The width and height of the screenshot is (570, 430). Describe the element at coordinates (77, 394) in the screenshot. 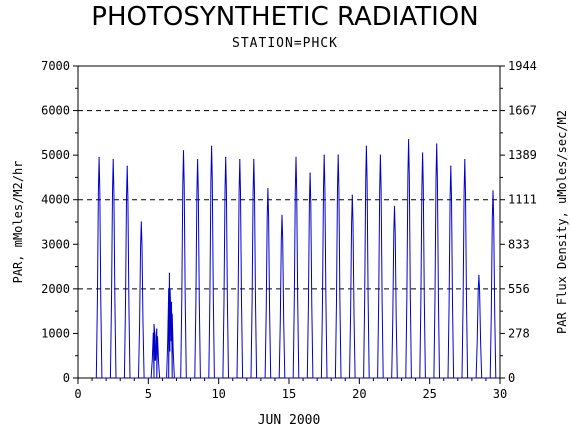

I see `x-tick-label: 0` at that location.